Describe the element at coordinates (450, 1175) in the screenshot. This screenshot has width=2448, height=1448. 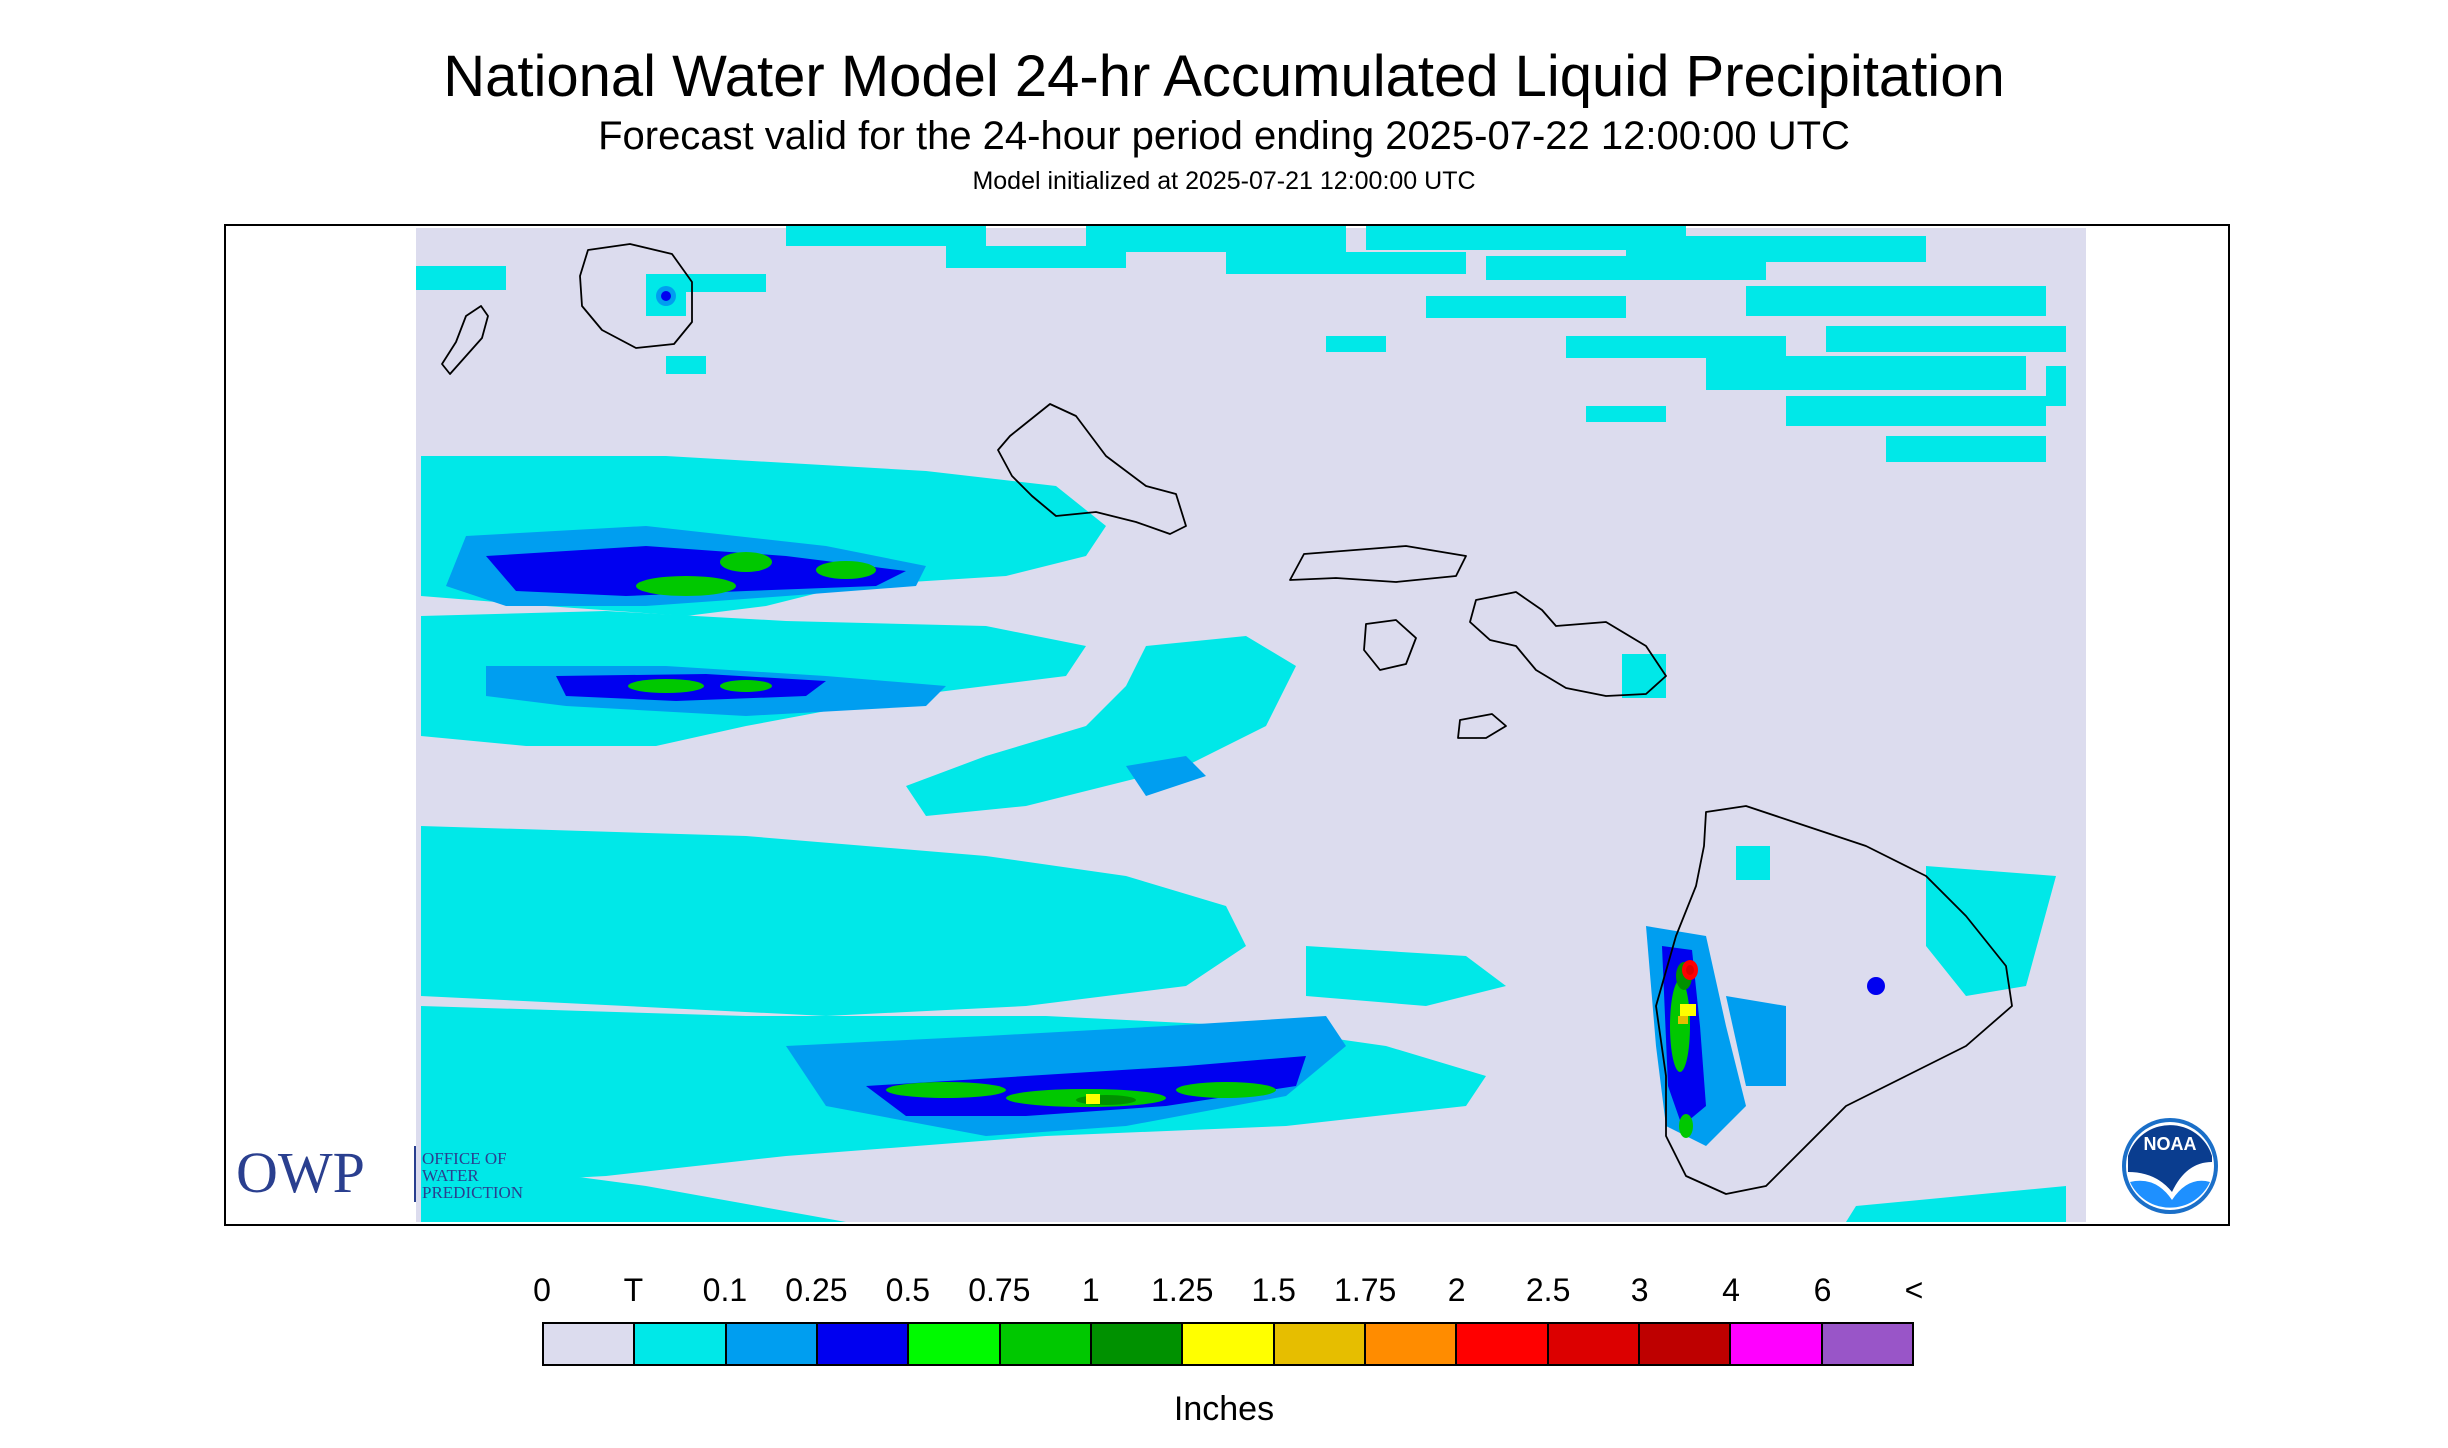
I see `owp-line2: WATER` at that location.